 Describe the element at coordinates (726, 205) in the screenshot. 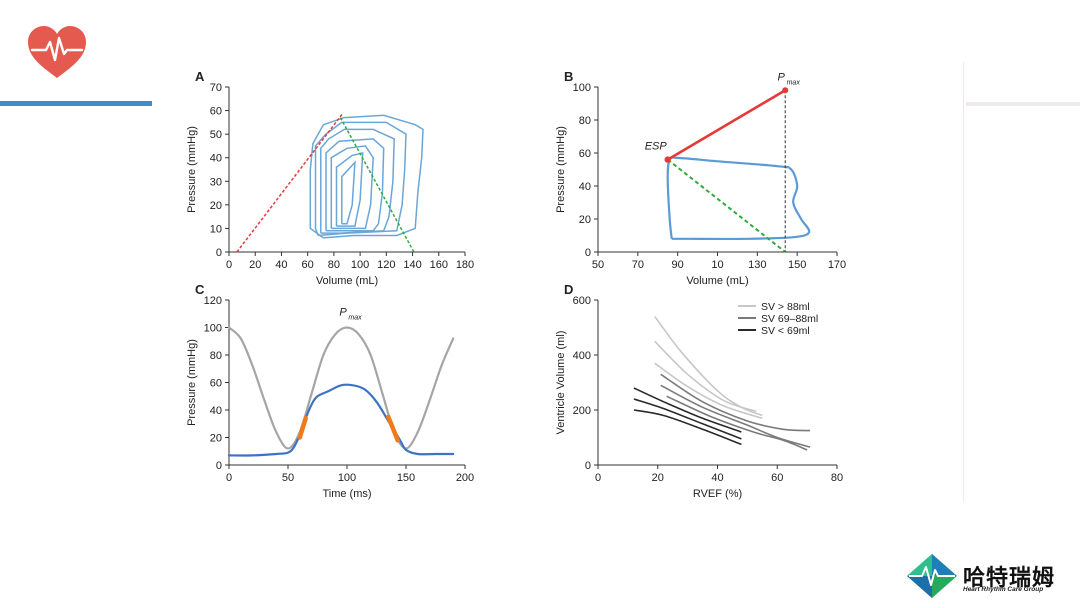

I see `ea-line` at that location.